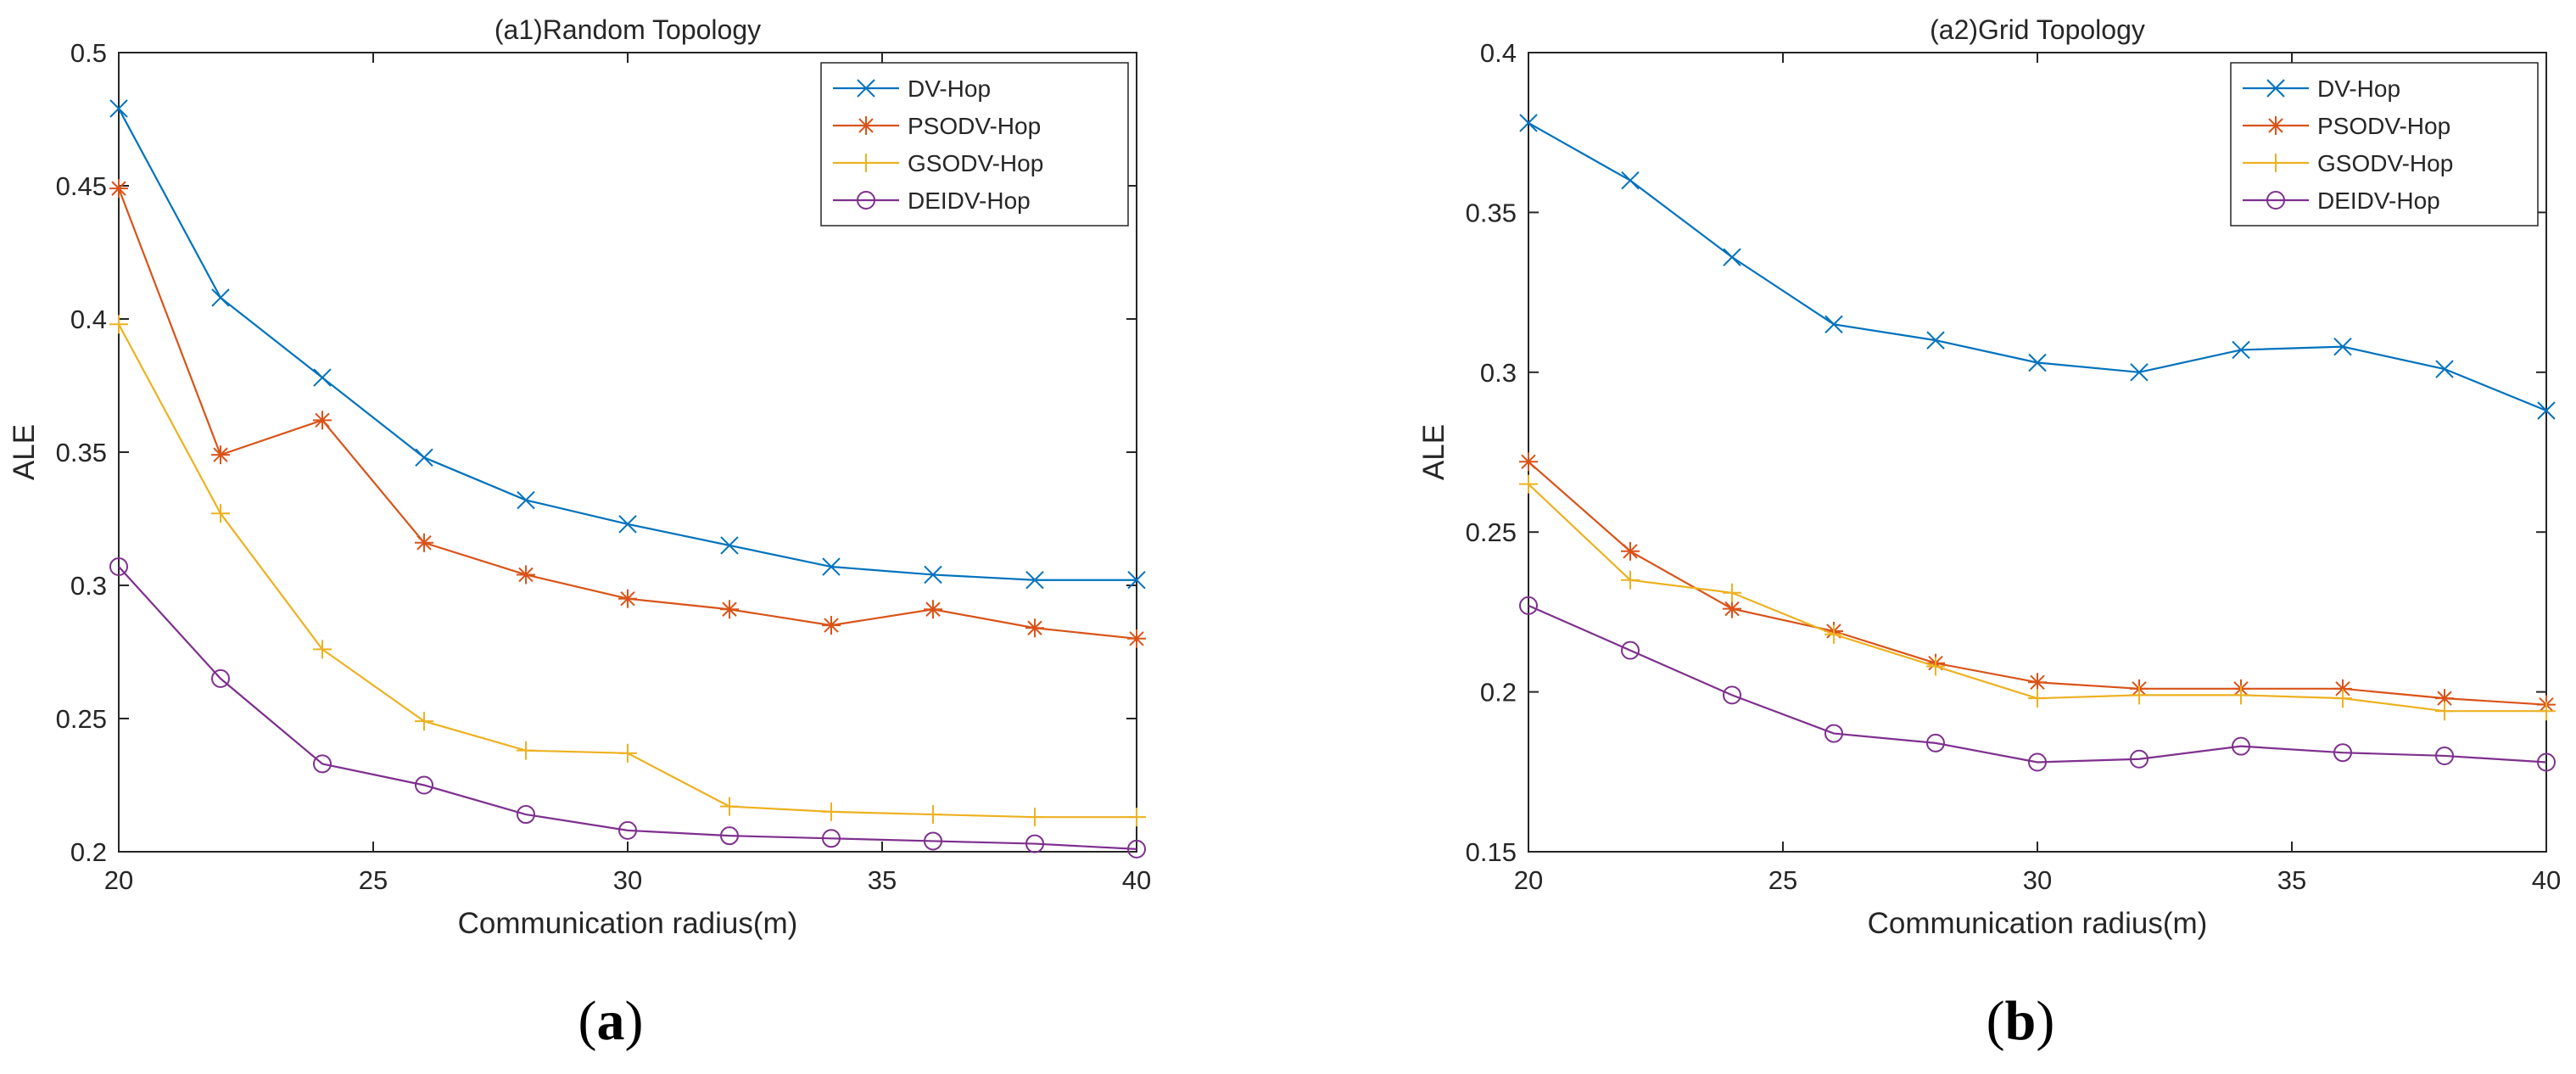 This screenshot has height=1074, width=2576. What do you see at coordinates (88, 53) in the screenshot?
I see `y-tick-label: 0.5` at bounding box center [88, 53].